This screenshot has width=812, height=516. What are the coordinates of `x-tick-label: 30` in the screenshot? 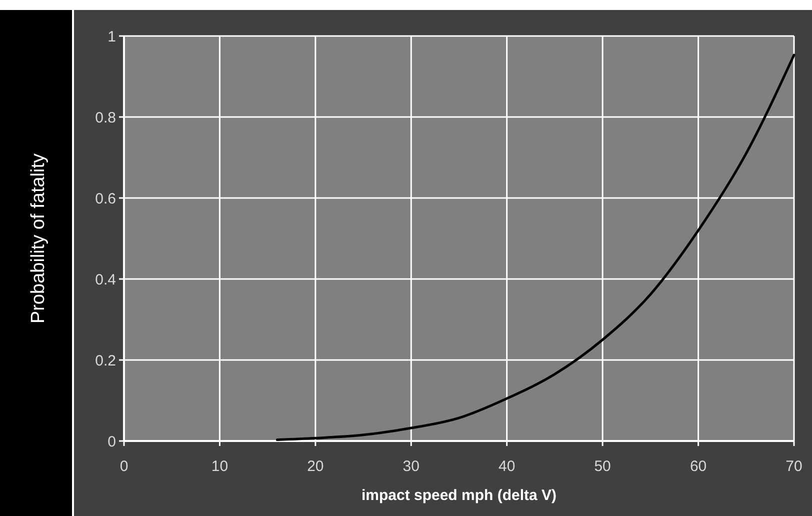 It's located at (411, 466).